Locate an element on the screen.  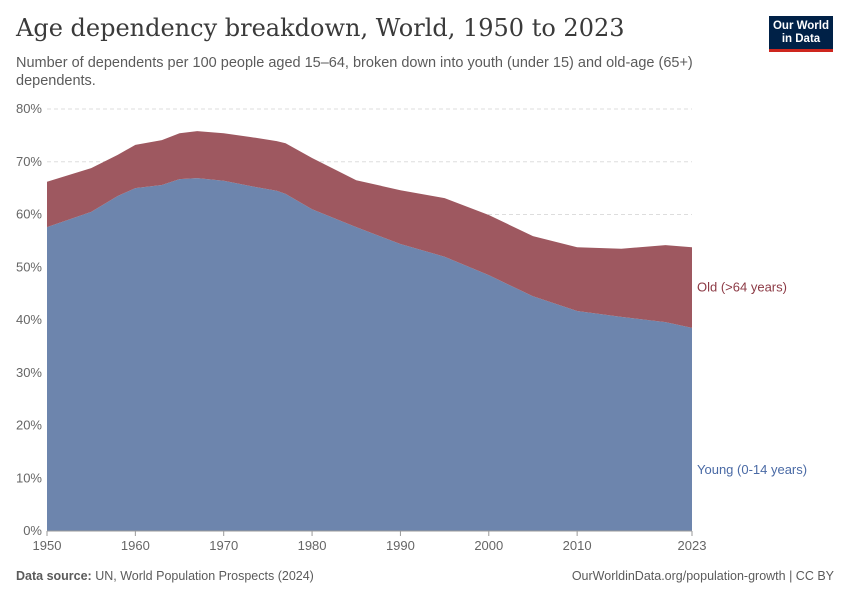
x-tick-label: 2023 is located at coordinates (692, 545).